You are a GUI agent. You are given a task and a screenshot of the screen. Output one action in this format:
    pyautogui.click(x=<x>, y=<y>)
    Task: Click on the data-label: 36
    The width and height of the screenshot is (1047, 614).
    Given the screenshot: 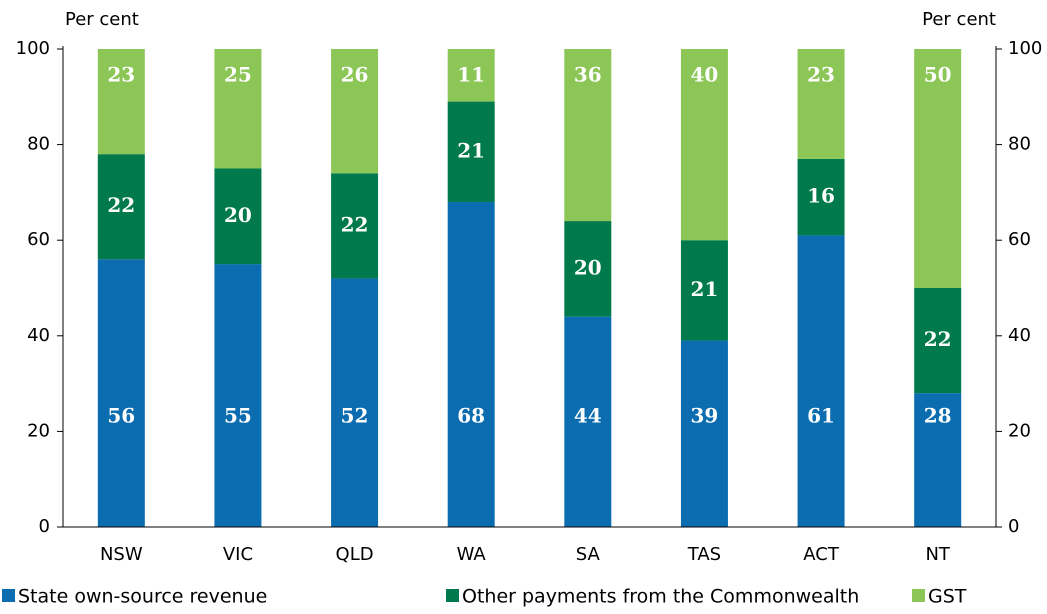 What is the action you would take?
    pyautogui.click(x=588, y=75)
    